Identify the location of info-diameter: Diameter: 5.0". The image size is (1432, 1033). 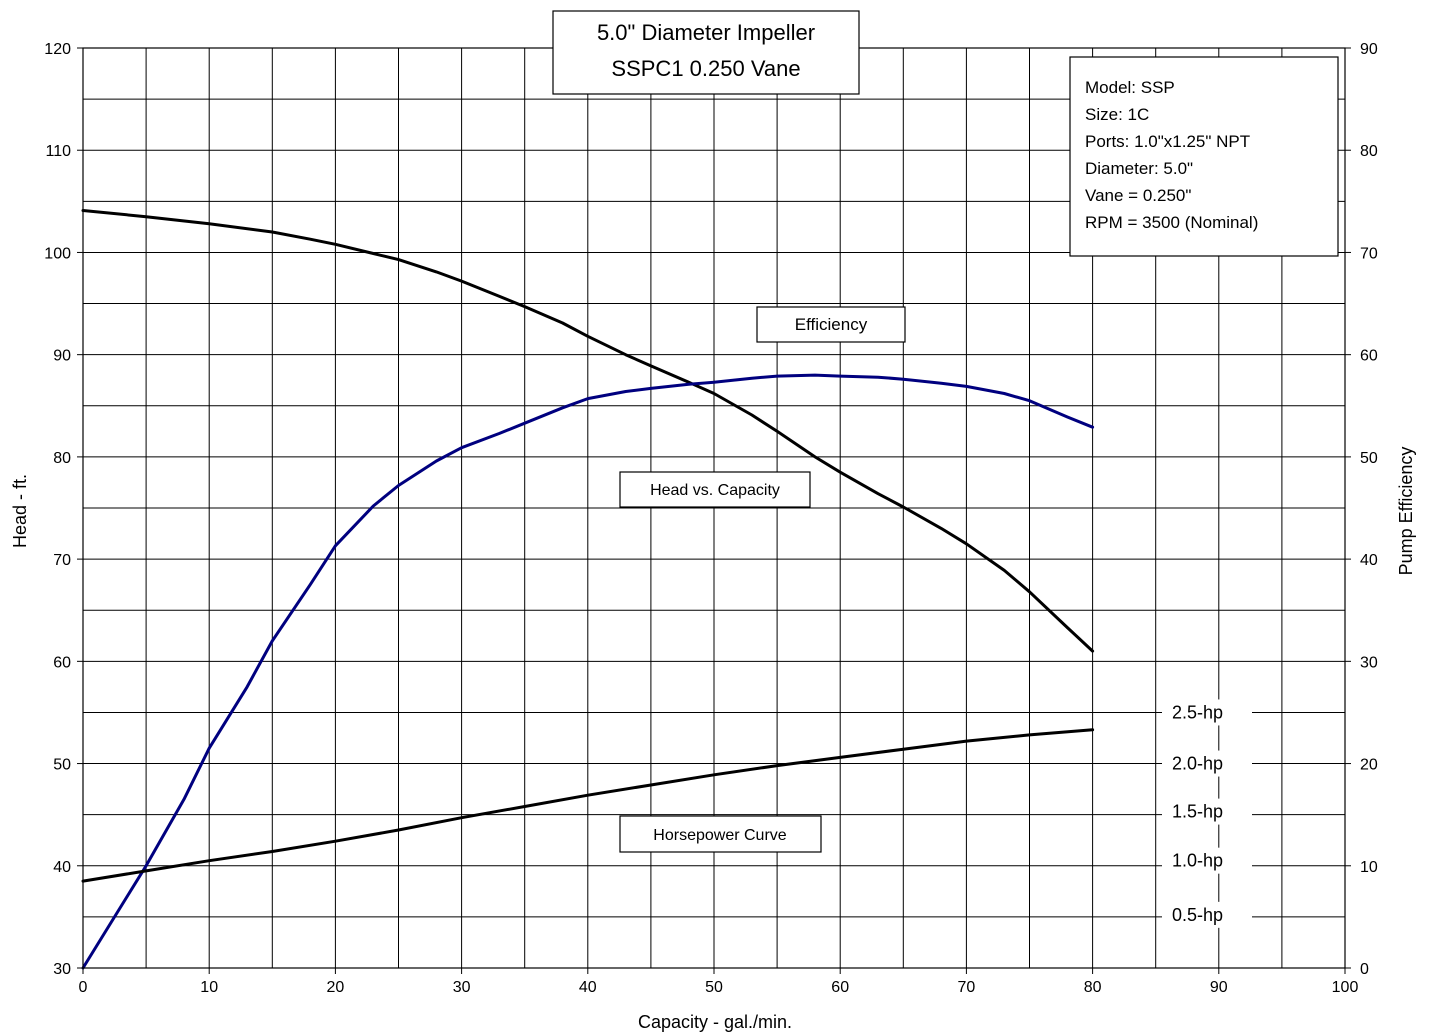
(1139, 168).